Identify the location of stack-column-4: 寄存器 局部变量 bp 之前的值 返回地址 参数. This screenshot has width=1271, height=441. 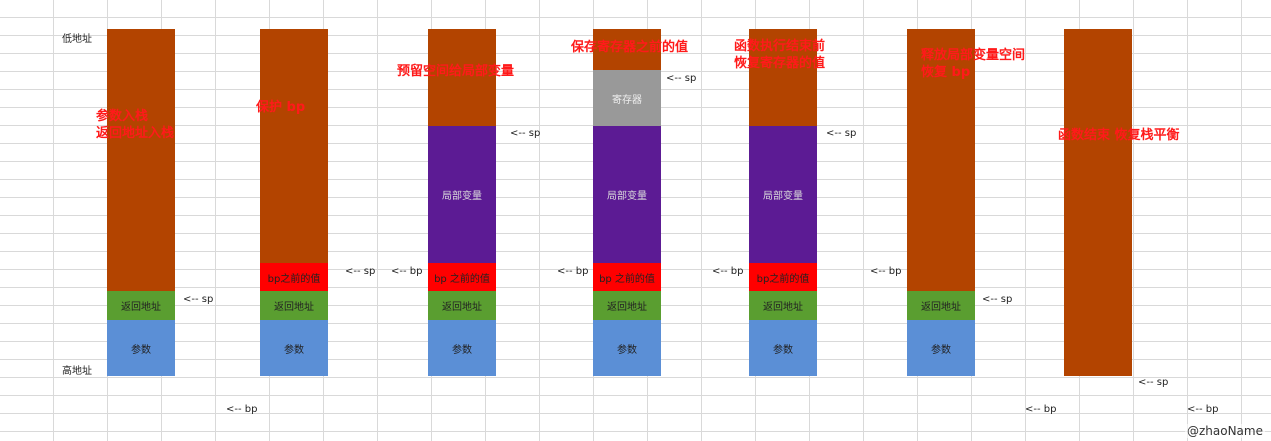
(627, 202).